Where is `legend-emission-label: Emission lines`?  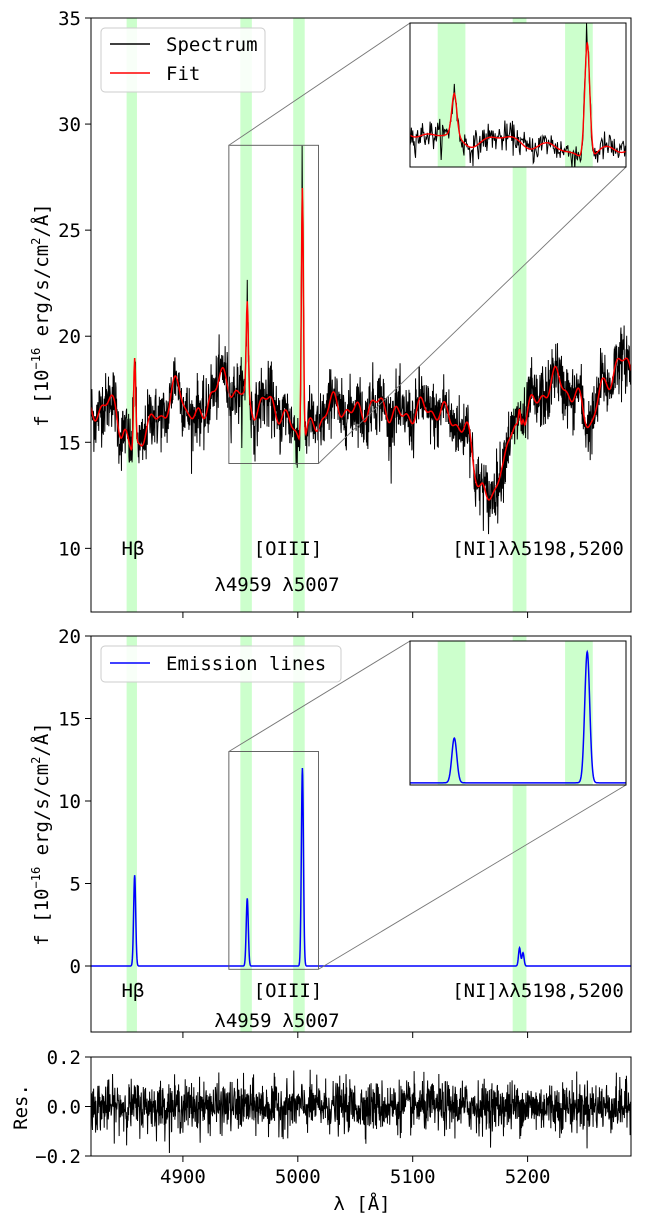
legend-emission-label: Emission lines is located at coordinates (246, 664).